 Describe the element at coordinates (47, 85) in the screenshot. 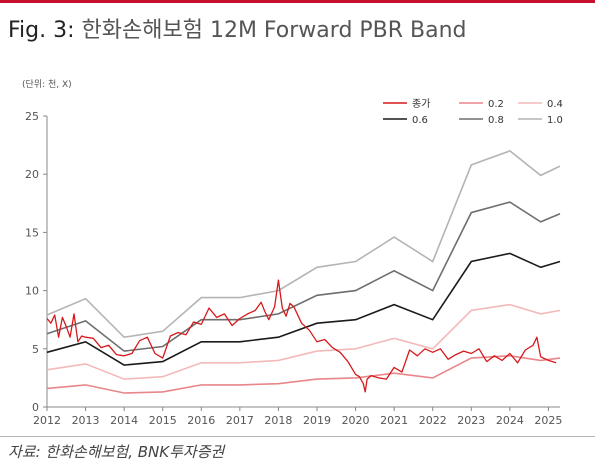

I see `unit-note: (단위: 천, X)` at that location.